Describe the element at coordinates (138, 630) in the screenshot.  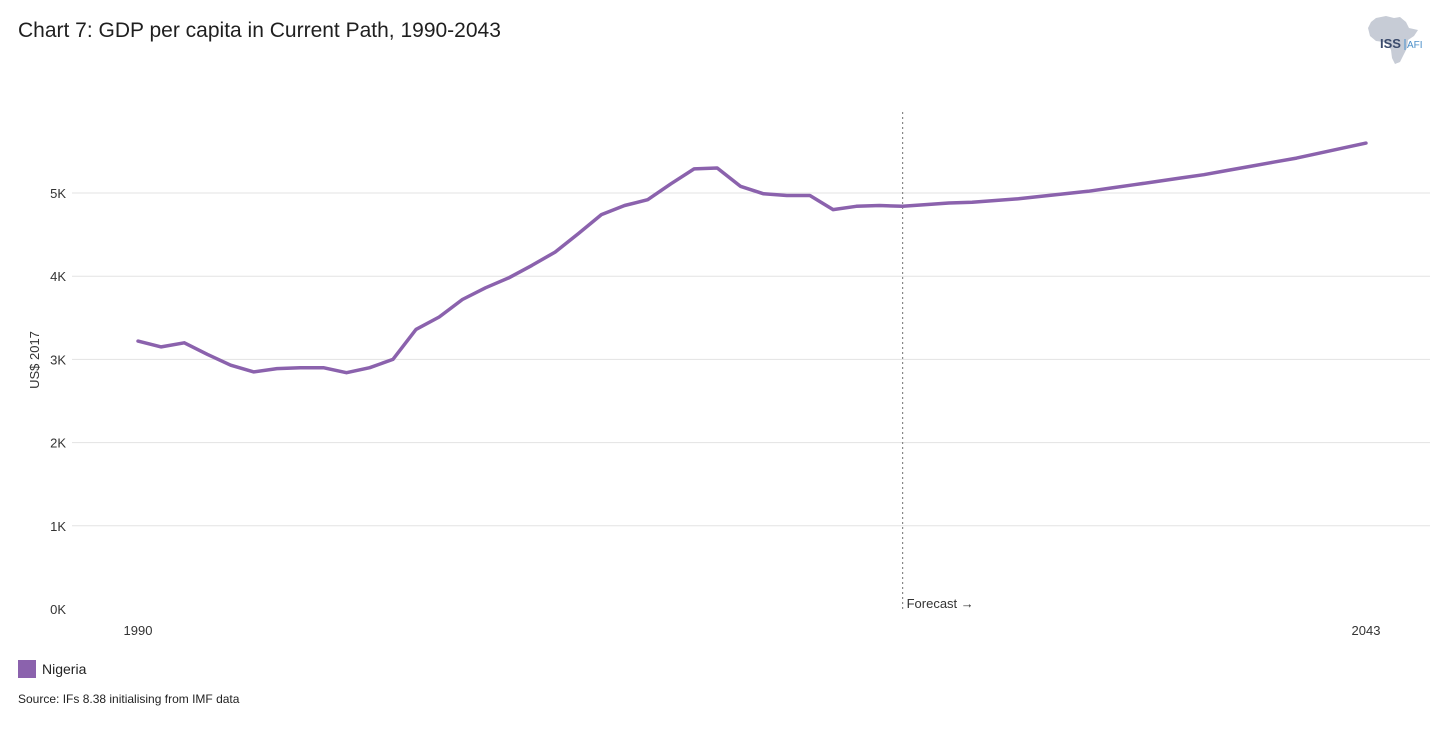
I see `x-tick-label: 1990` at that location.